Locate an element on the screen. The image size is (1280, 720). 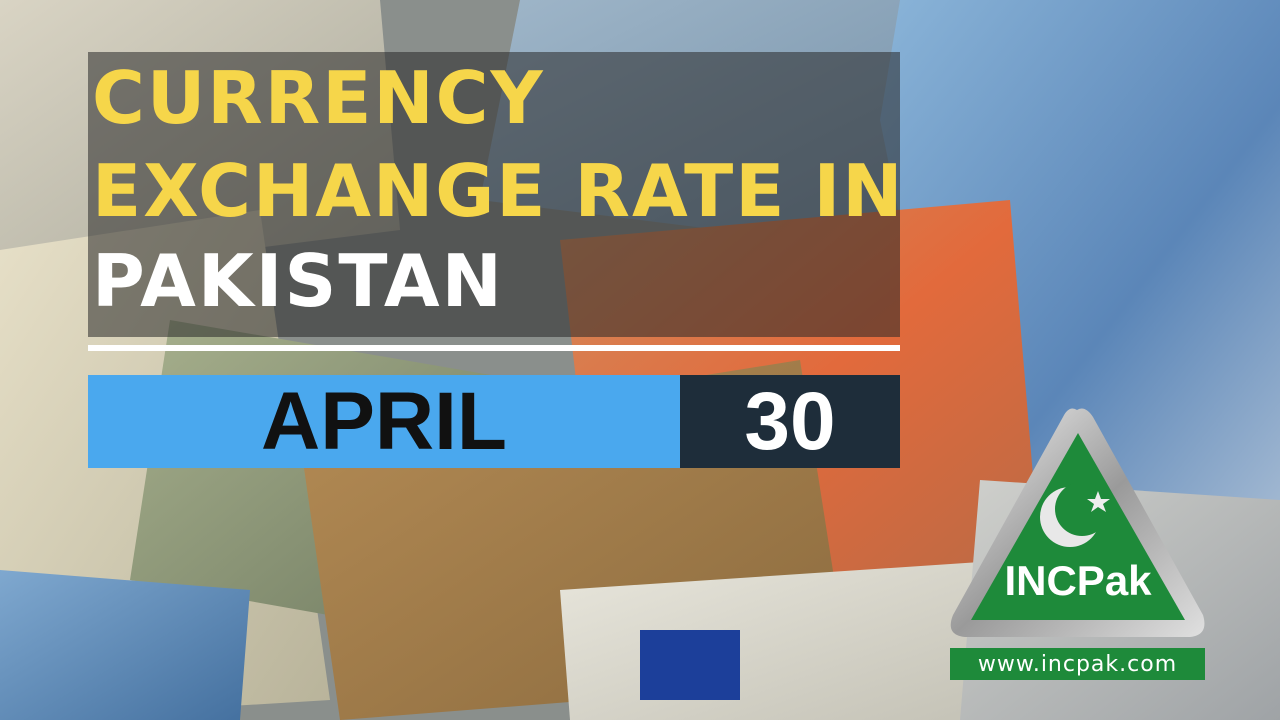
divider is located at coordinates (494, 348).